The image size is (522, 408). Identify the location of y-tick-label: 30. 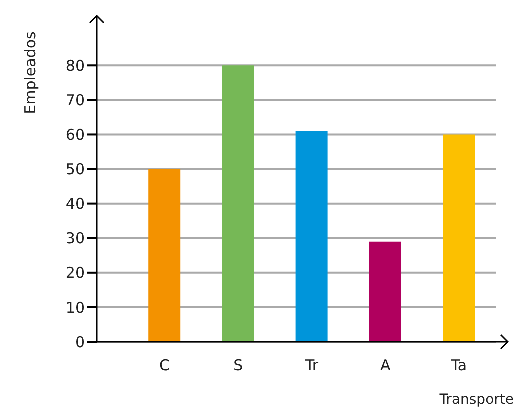
(75, 239).